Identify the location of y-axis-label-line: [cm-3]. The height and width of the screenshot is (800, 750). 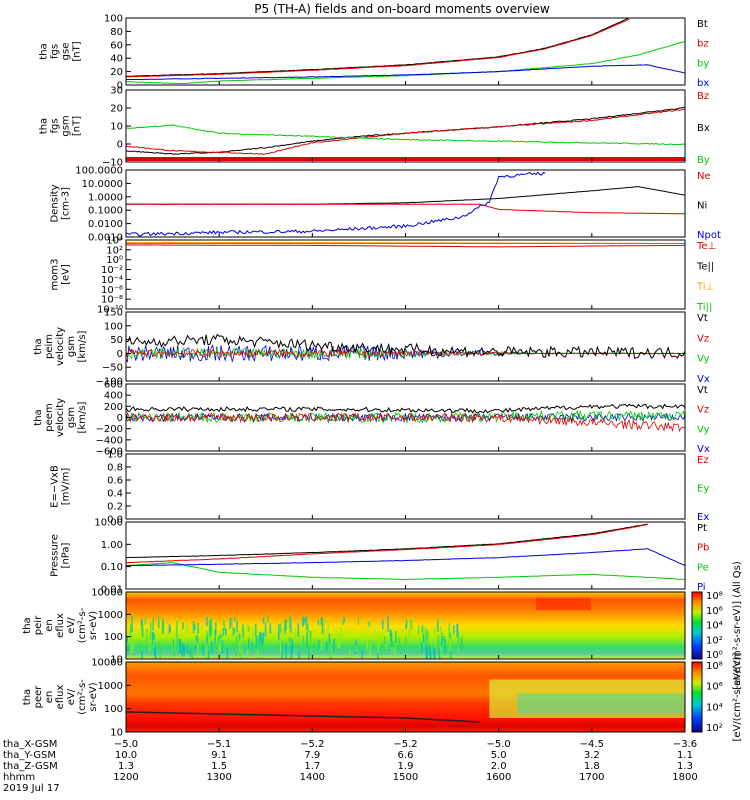
(66, 203).